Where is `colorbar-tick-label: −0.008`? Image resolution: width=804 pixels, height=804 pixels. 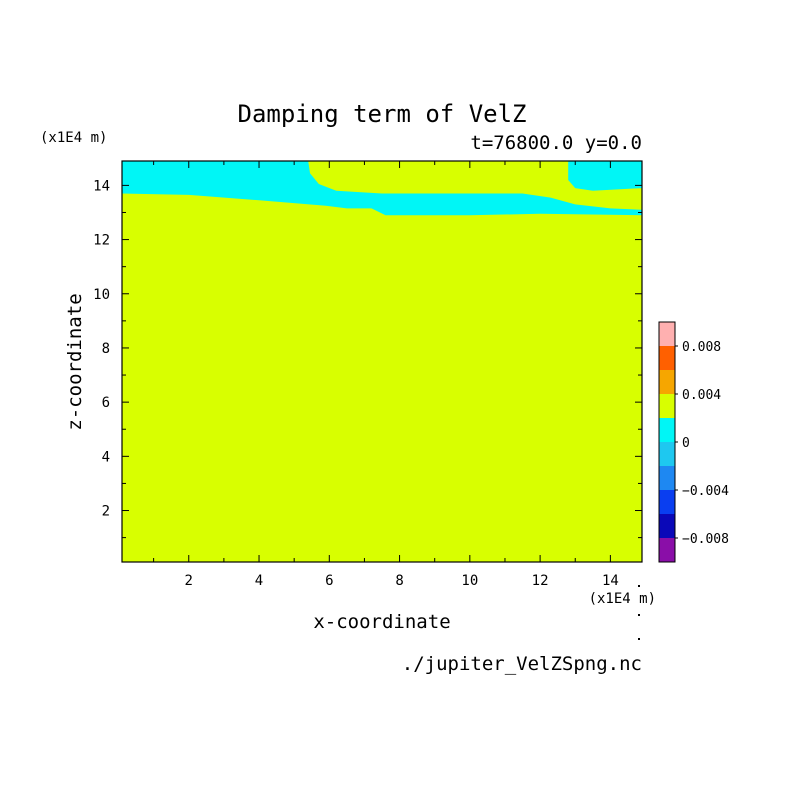
colorbar-tick-label: −0.008 is located at coordinates (705, 539).